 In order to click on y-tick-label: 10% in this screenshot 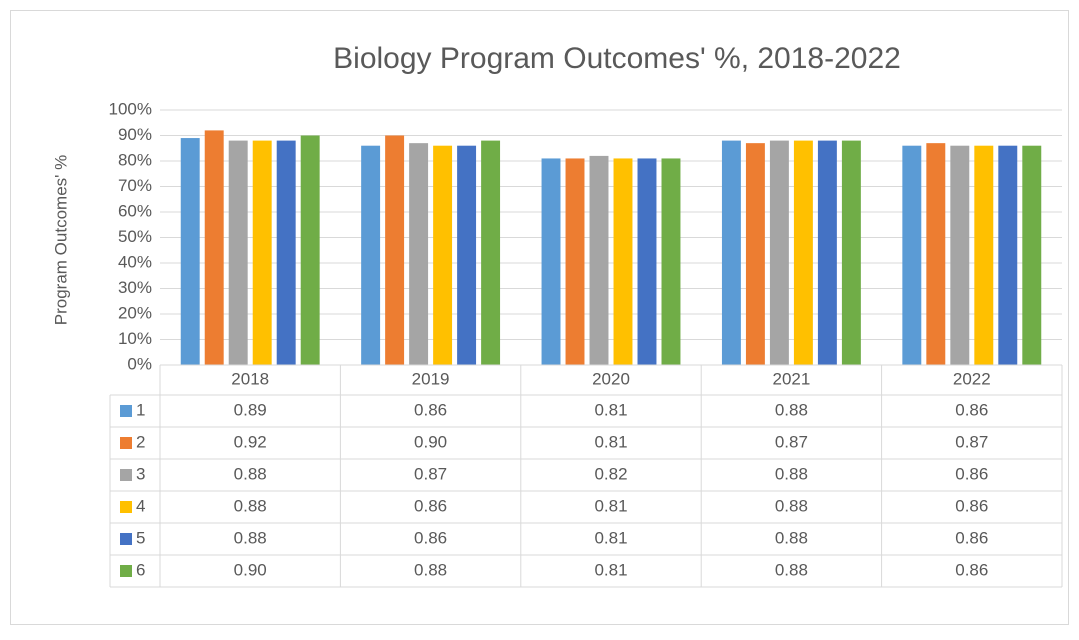, I will do `click(135, 338)`.